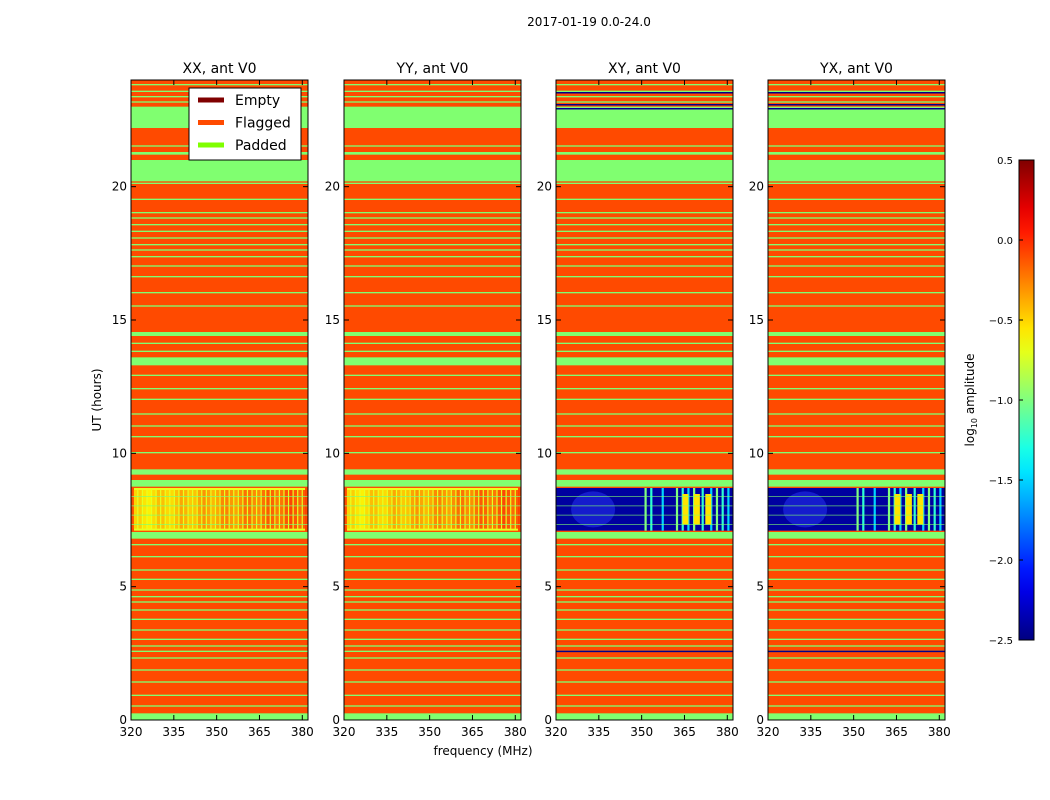  What do you see at coordinates (756, 453) in the screenshot?
I see `y-tick-label: 10` at bounding box center [756, 453].